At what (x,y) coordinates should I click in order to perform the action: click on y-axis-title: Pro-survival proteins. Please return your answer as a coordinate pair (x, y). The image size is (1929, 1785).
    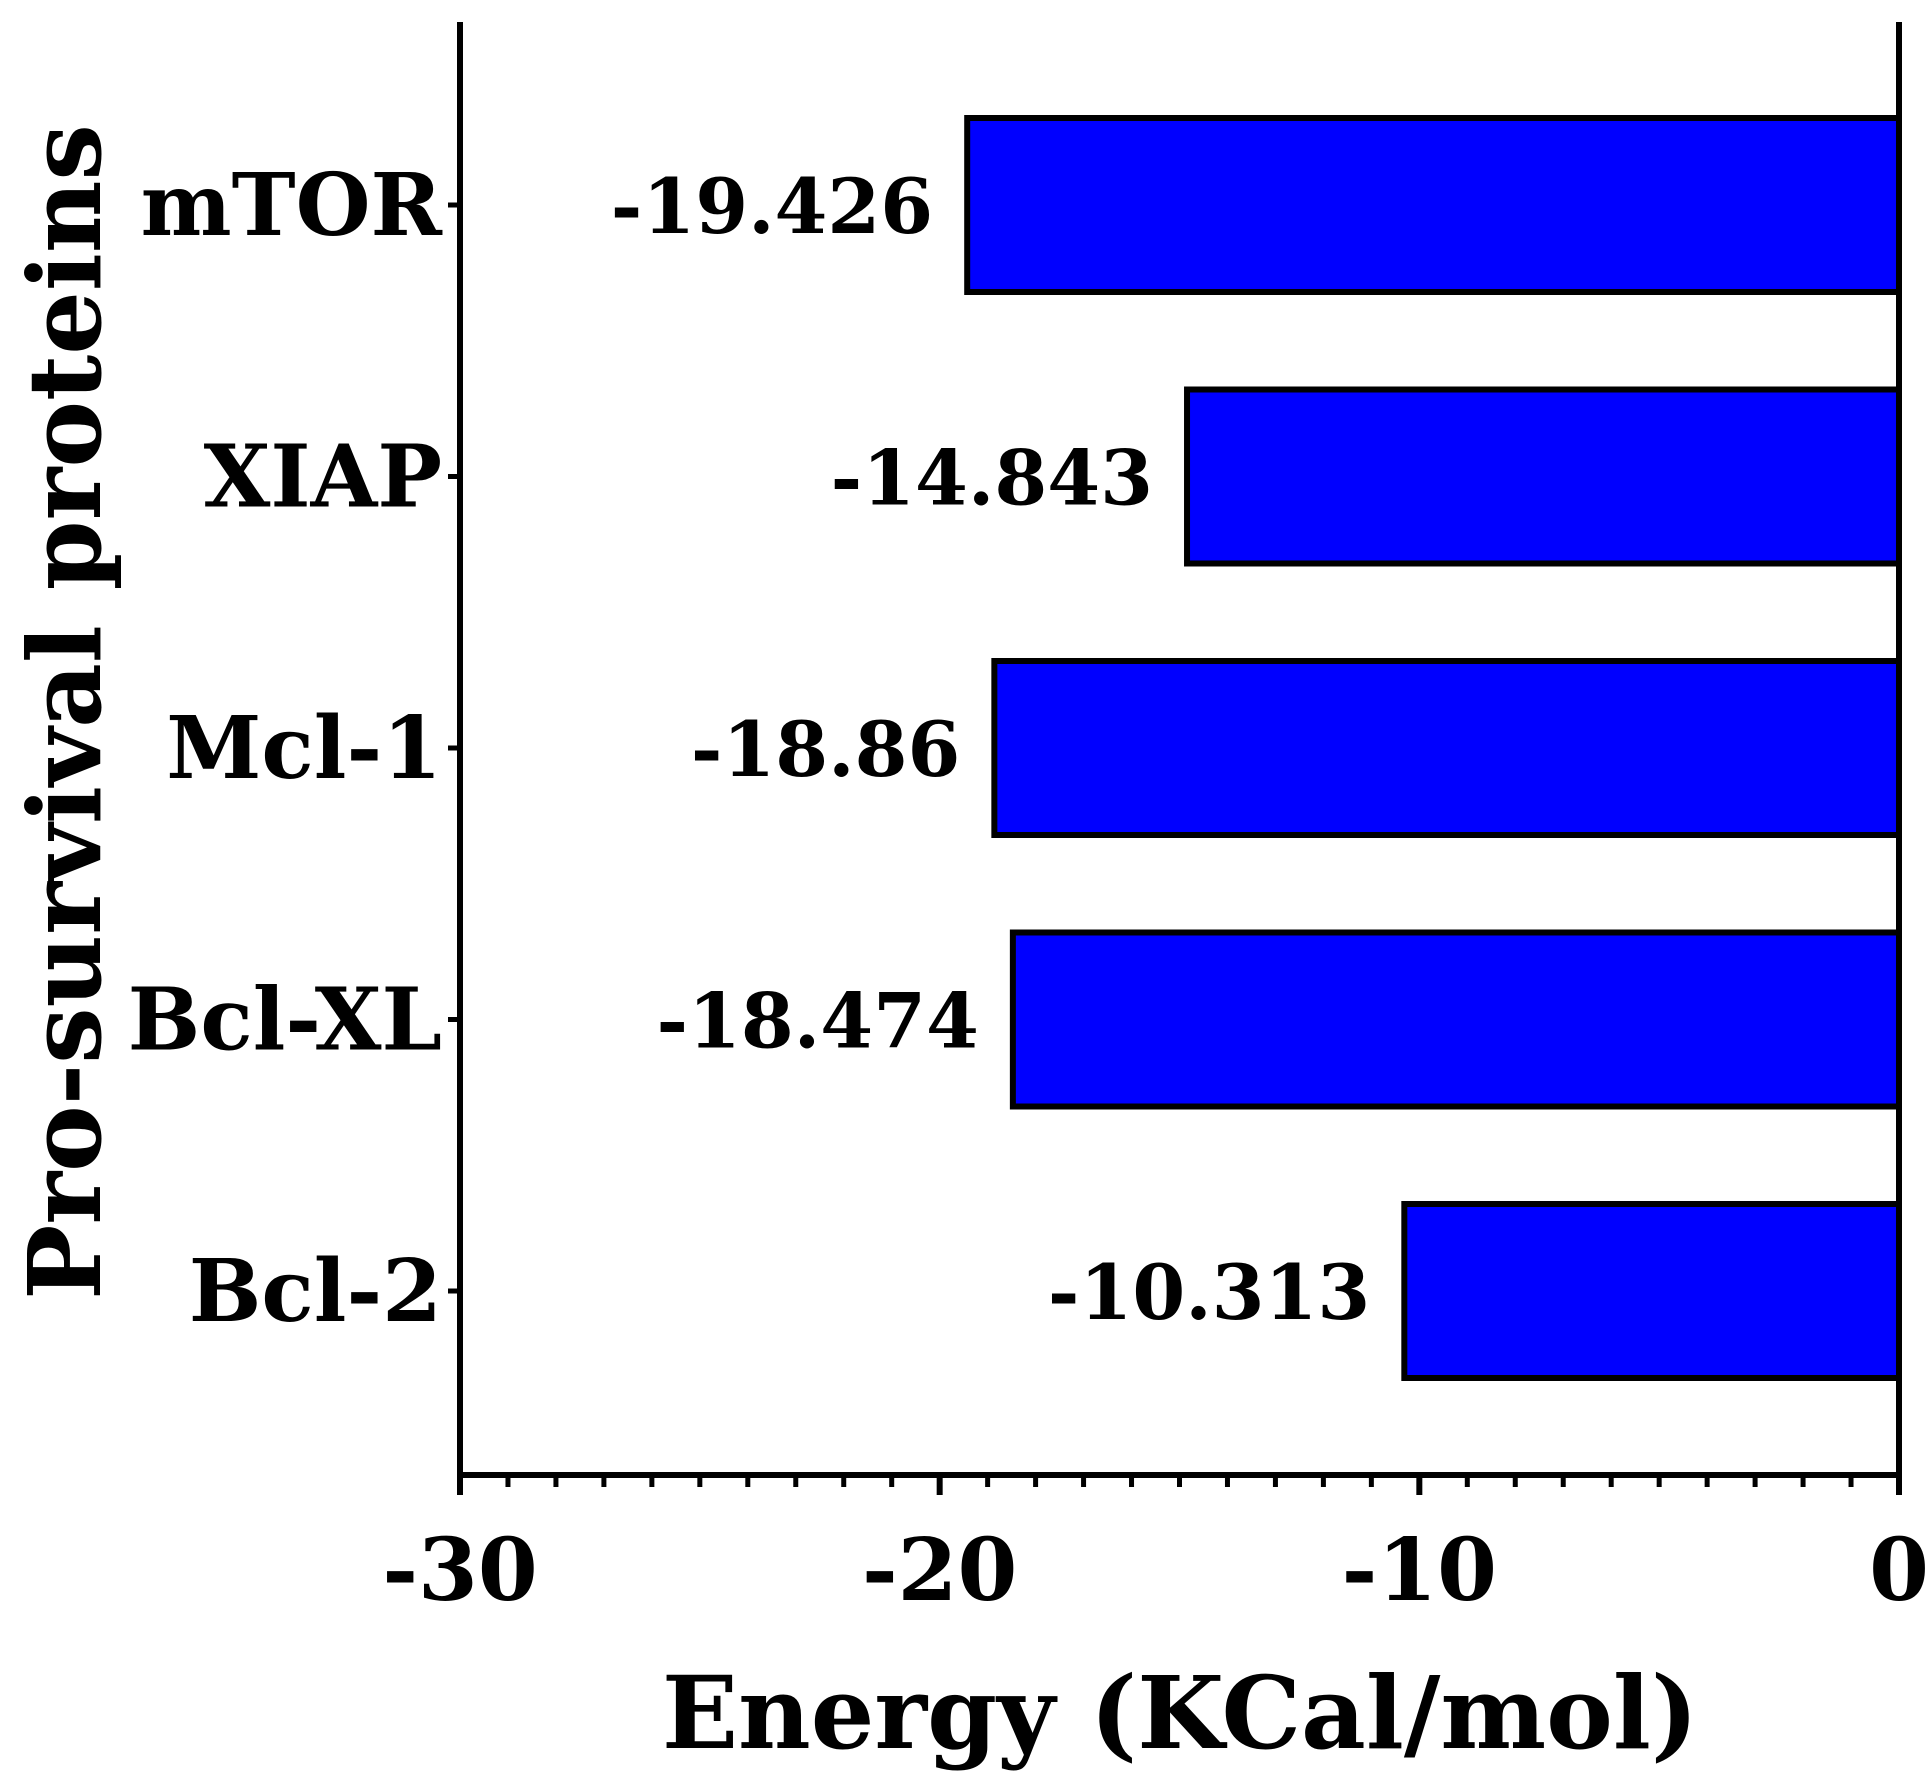
    Looking at the image, I should click on (65, 712).